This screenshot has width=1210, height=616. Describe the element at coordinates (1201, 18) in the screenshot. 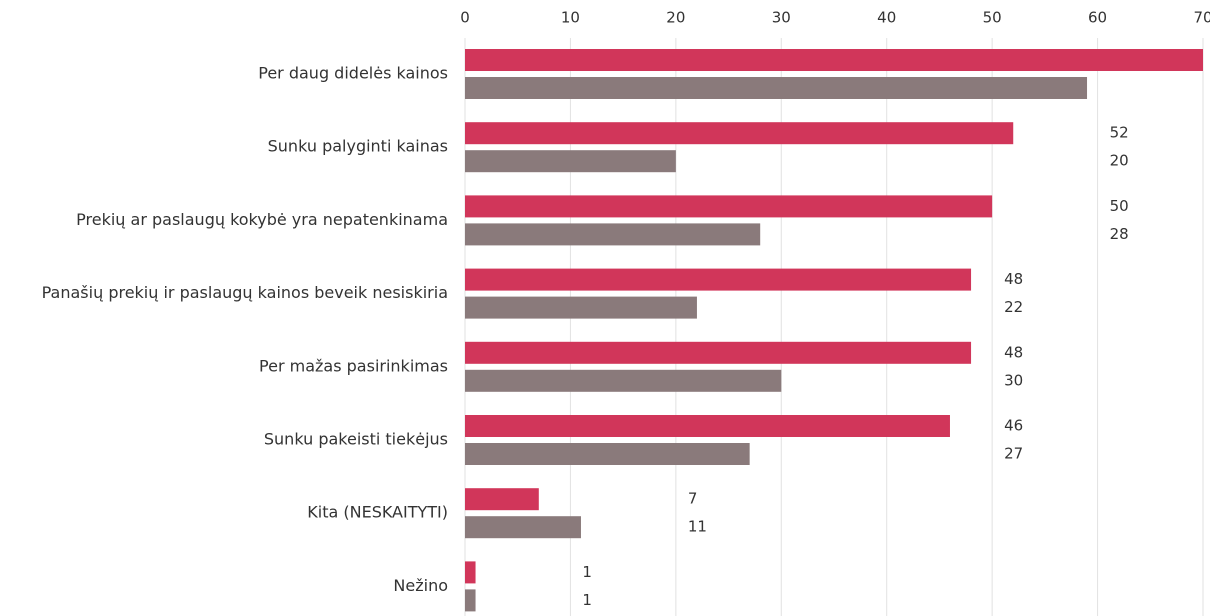

I see `x-tick-label: 70` at that location.